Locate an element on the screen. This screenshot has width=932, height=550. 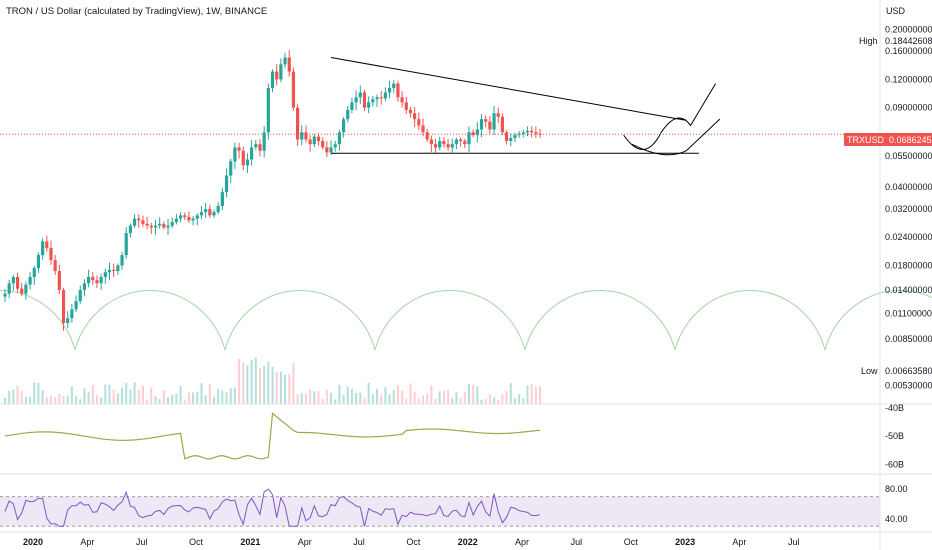
price-tick-label: 0.02400000 is located at coordinates (908, 237).